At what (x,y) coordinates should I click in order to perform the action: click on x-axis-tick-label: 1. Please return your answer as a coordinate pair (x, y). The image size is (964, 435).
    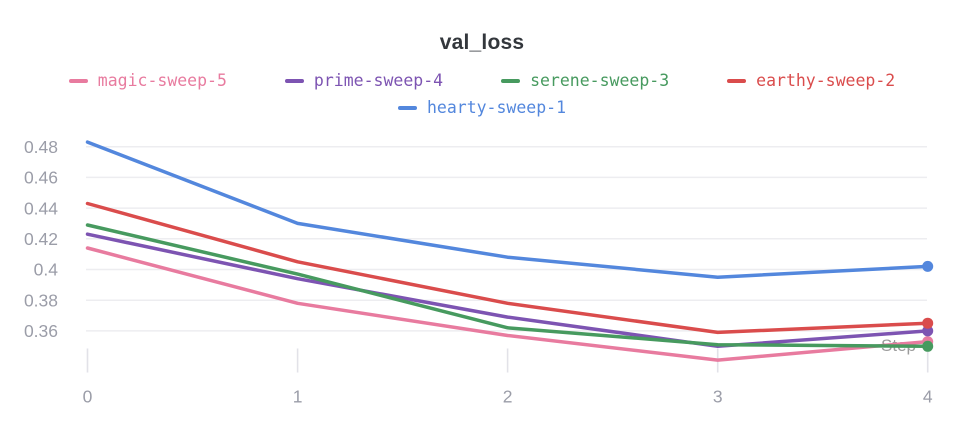
    Looking at the image, I should click on (298, 397).